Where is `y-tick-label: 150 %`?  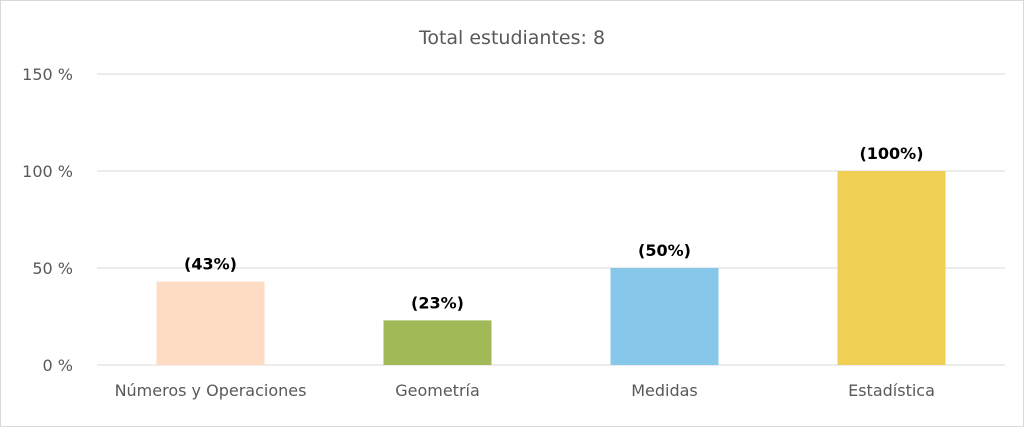
y-tick-label: 150 % is located at coordinates (47, 74).